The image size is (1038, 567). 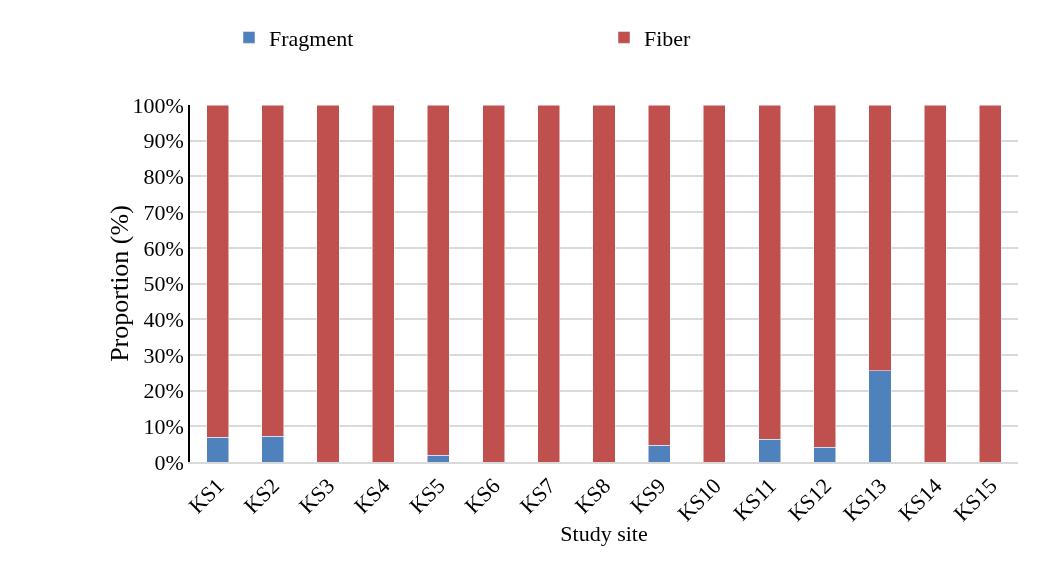 I want to click on x-tick-label: KS2, so click(x=261, y=496).